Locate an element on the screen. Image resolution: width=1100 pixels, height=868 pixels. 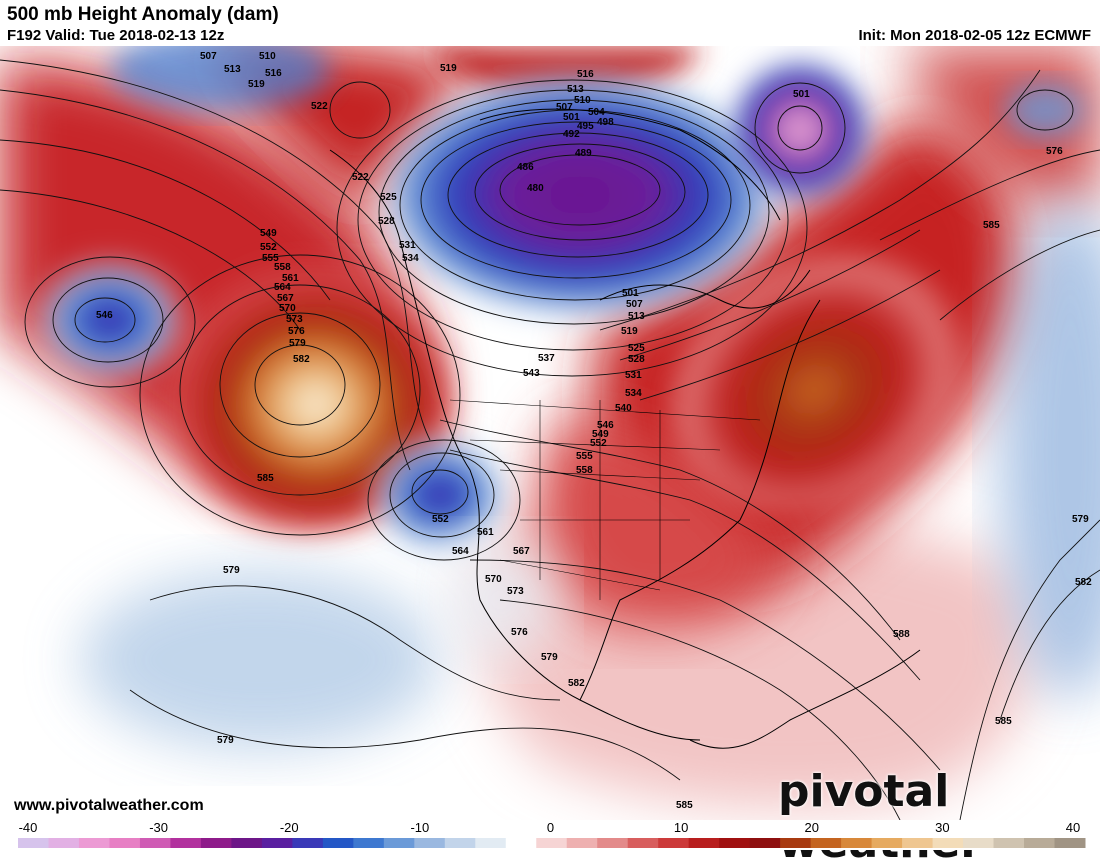
contour-label: 498 is located at coordinates (605, 122).